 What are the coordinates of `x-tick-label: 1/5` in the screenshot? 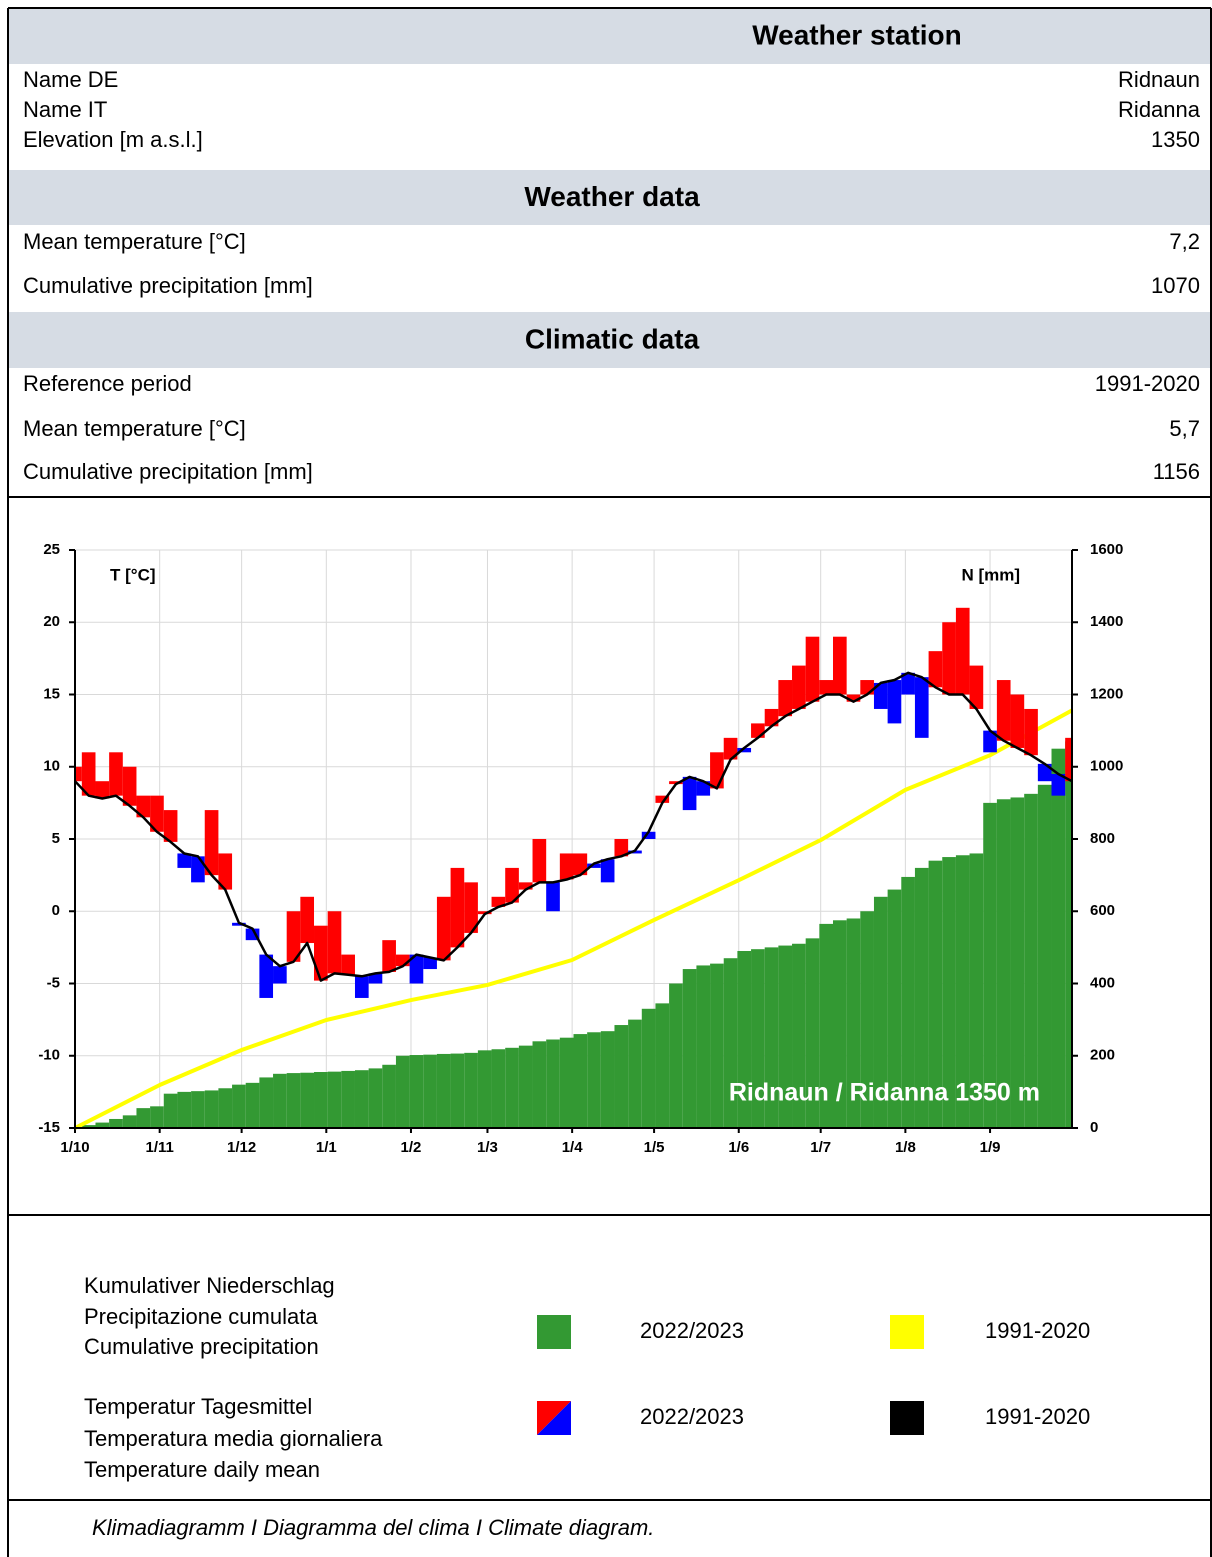 It's located at (654, 1147).